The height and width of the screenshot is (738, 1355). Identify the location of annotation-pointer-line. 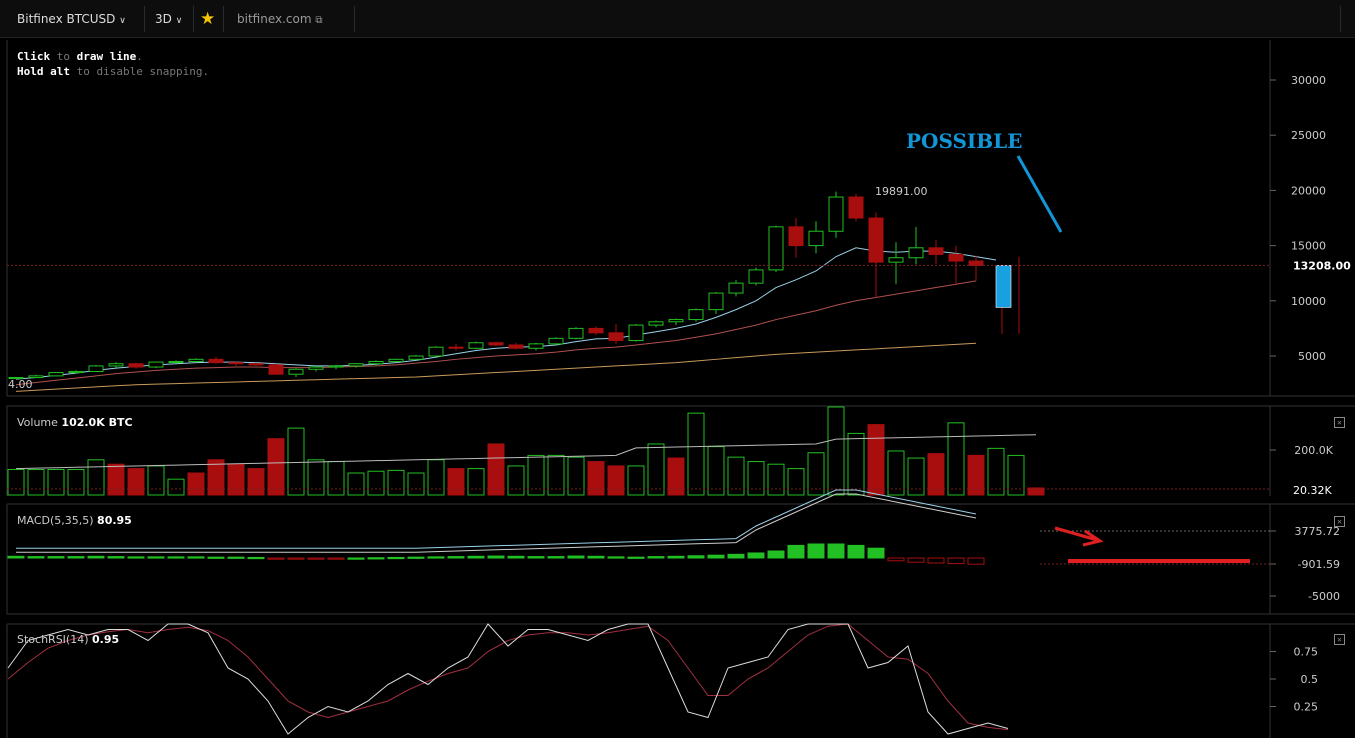
(1039, 194).